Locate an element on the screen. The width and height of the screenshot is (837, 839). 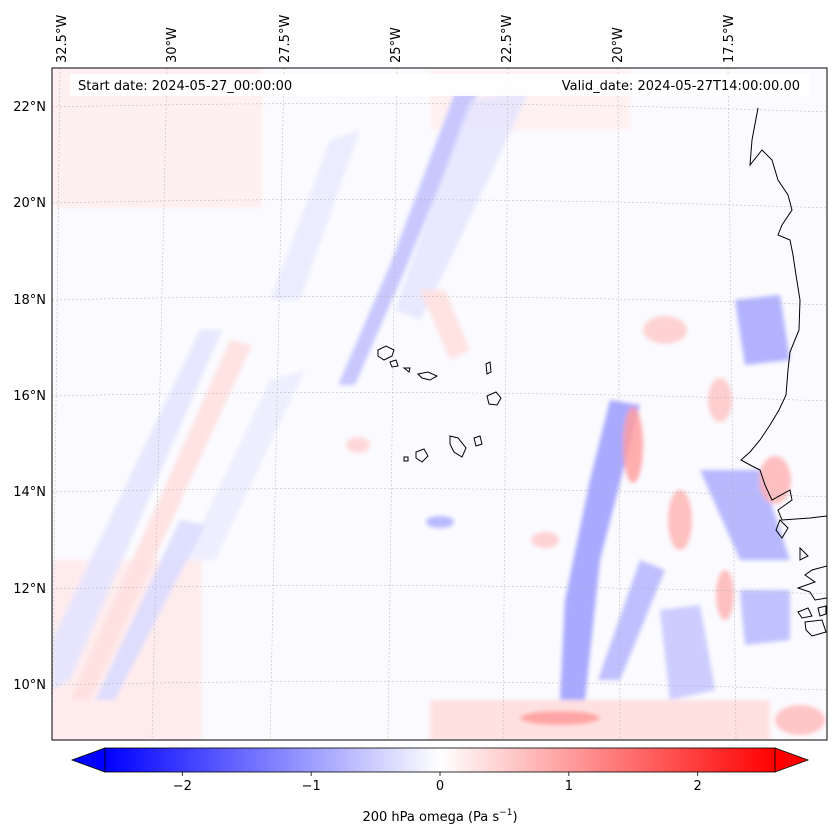
lat-label: 14°N is located at coordinates (29, 492).